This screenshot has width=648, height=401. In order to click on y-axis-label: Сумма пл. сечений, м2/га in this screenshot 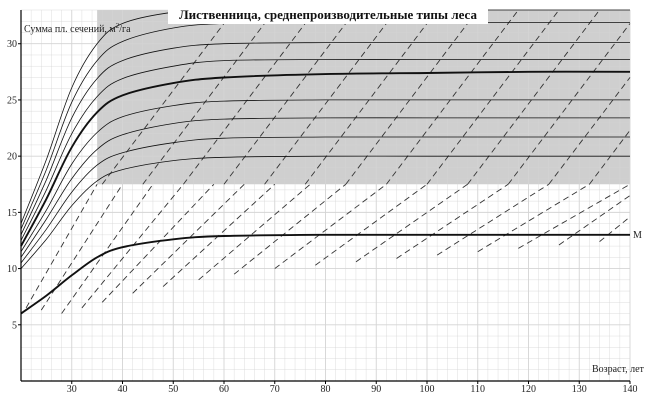, I will do `click(77, 28)`.